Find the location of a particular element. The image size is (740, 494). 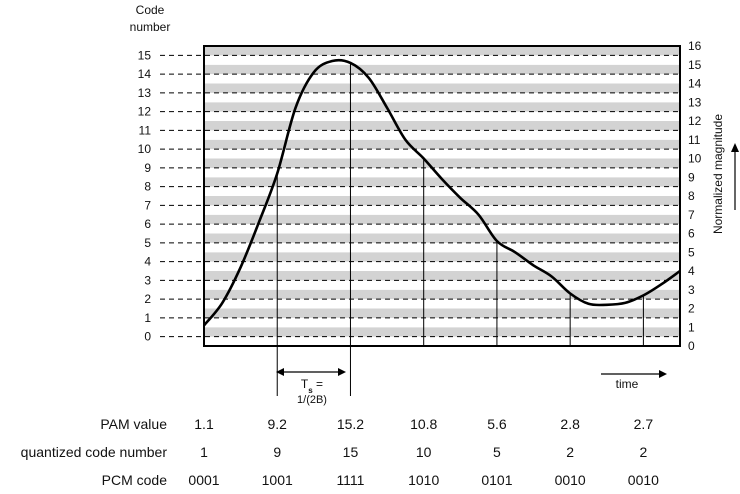

right-tick-label: 7 is located at coordinates (691, 215).